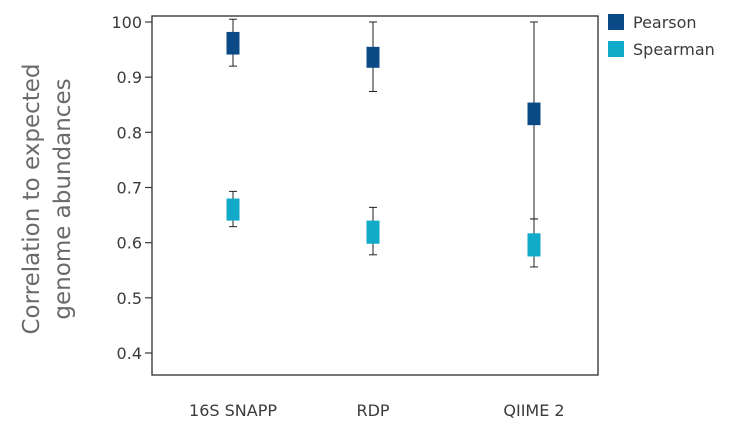 Image resolution: width=733 pixels, height=425 pixels. What do you see at coordinates (126, 22) in the screenshot?
I see `y-tick-label: 100` at bounding box center [126, 22].